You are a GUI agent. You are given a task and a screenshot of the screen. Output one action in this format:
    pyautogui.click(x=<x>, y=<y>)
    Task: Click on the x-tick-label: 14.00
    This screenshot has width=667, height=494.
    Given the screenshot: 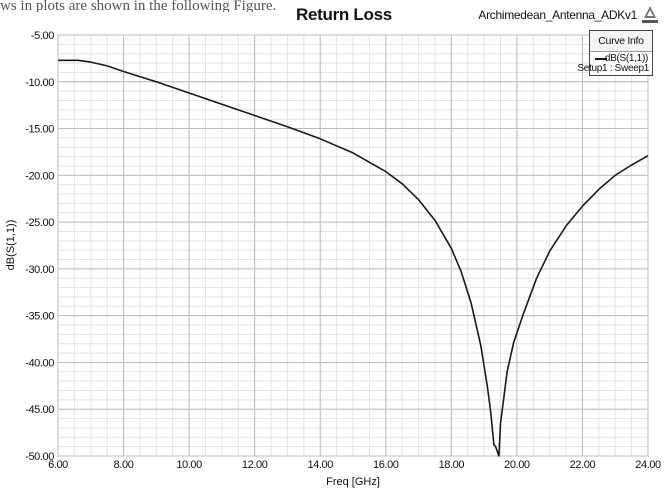 What is the action you would take?
    pyautogui.click(x=320, y=465)
    